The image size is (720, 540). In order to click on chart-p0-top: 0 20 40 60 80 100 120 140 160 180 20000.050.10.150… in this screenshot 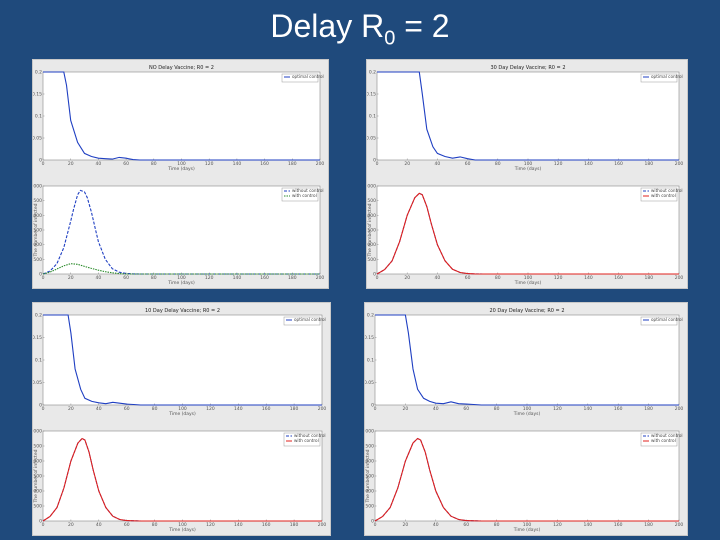, I will do `click(178, 118)`.